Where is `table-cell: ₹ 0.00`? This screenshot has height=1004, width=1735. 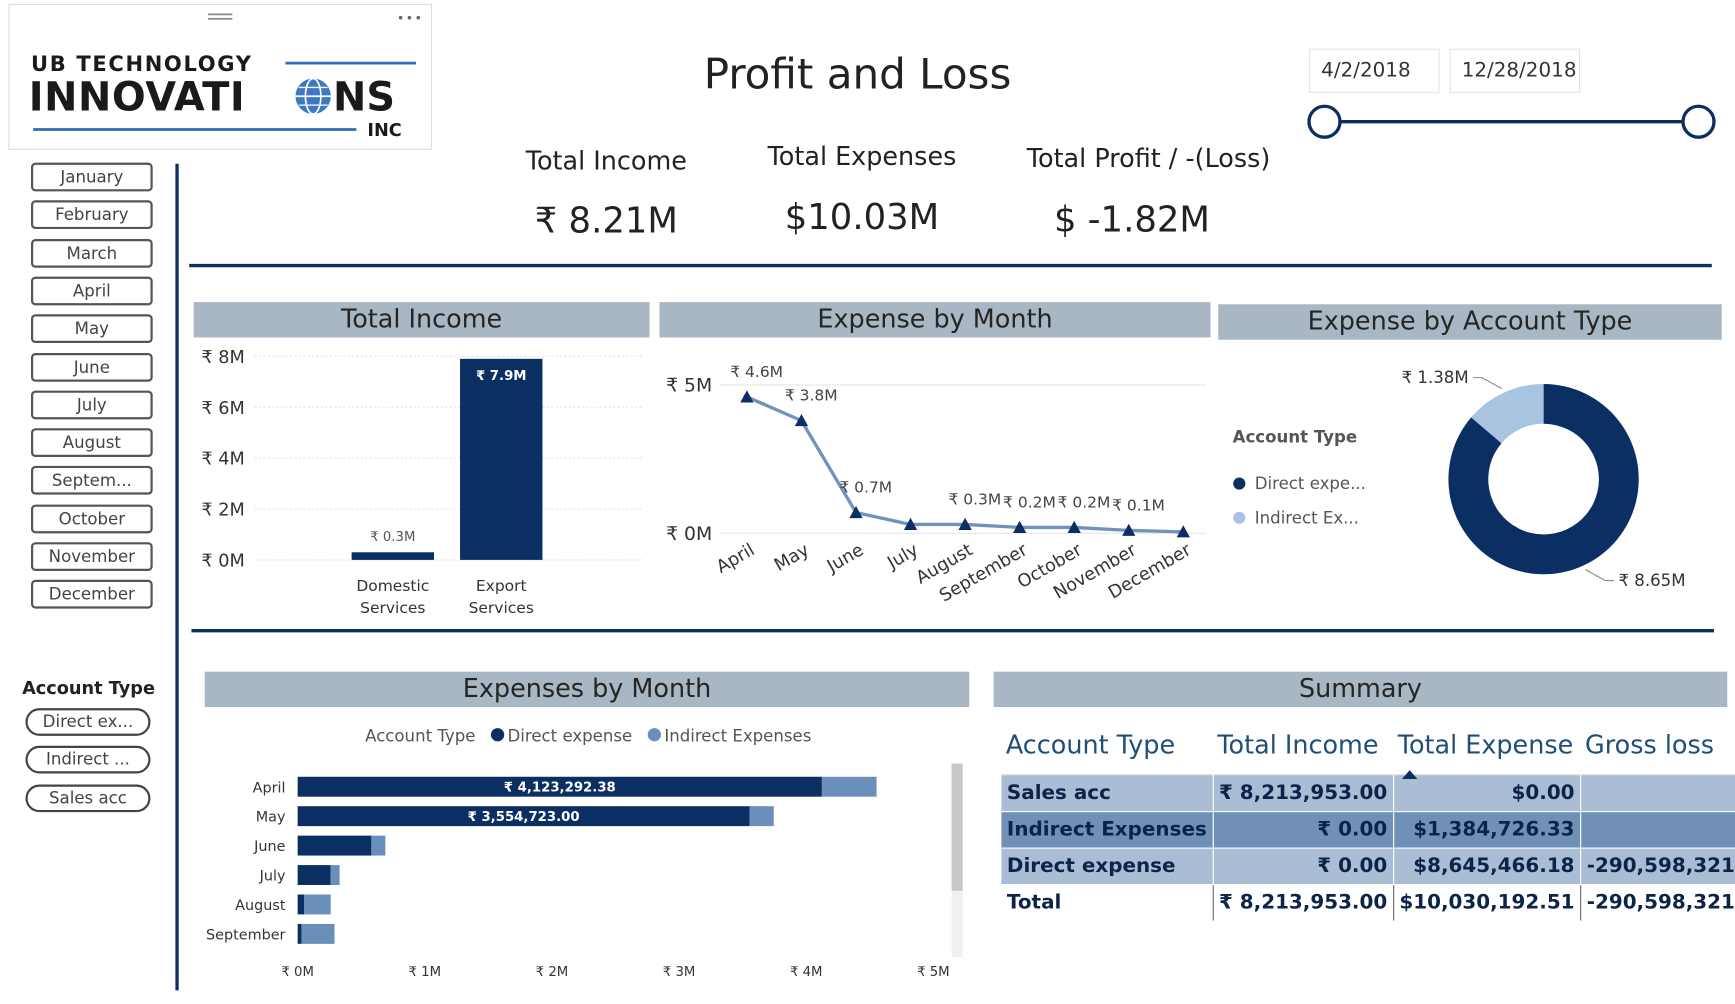
table-cell: ₹ 0.00 is located at coordinates (1303, 829).